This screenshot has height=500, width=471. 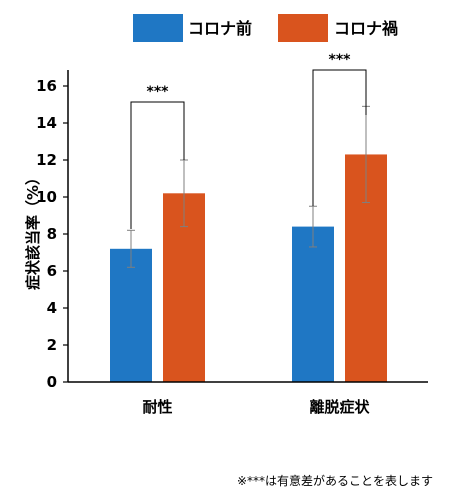 I want to click on y-tick-label: 6, so click(x=52, y=271).